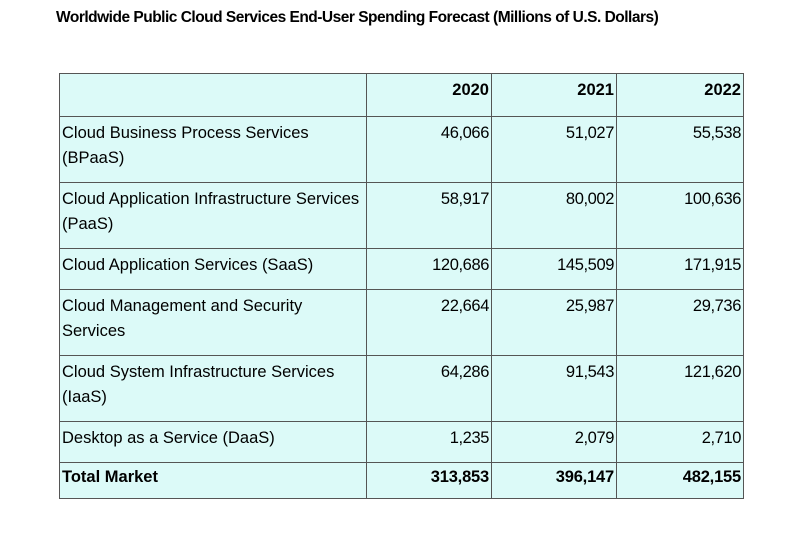 This screenshot has height=533, width=800. Describe the element at coordinates (680, 480) in the screenshot. I see `total-value-cell: 482,155` at that location.